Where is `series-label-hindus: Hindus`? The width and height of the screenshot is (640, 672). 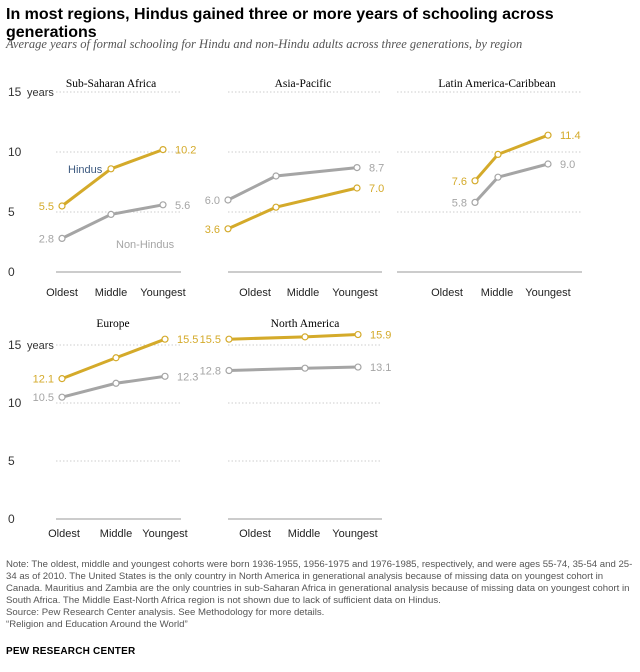
series-label-hindus: Hindus is located at coordinates (85, 170).